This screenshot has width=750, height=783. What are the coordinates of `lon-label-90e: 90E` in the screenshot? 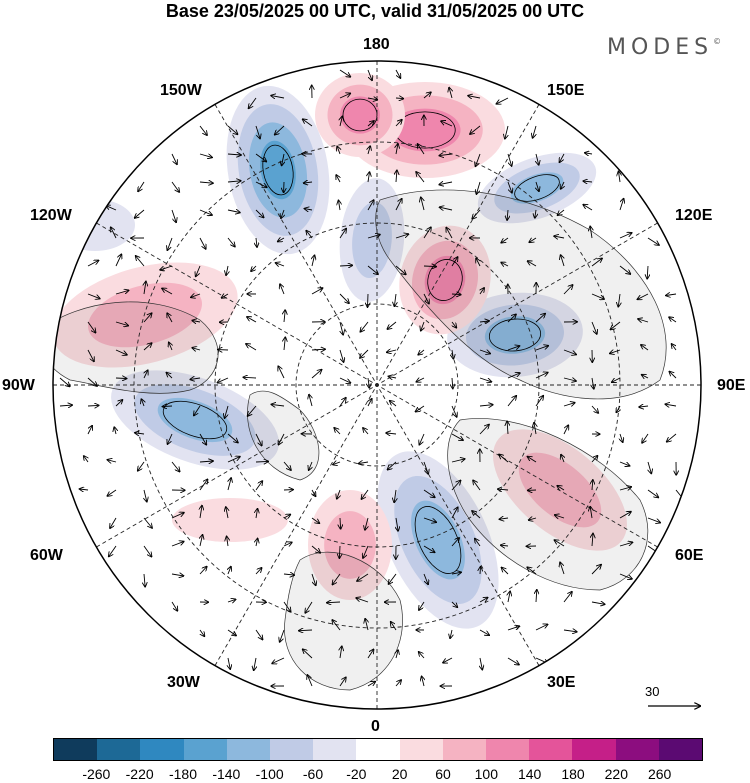 It's located at (731, 385).